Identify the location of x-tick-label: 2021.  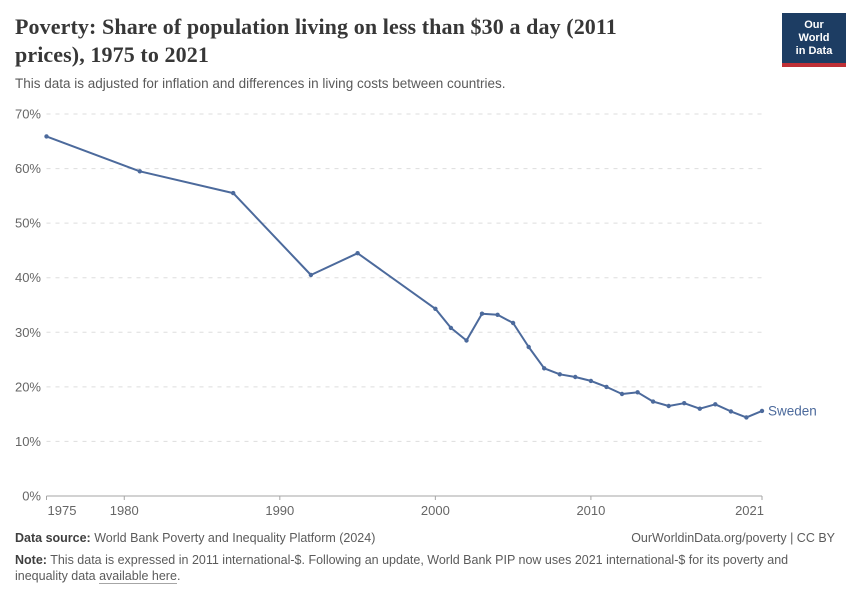
(749, 510).